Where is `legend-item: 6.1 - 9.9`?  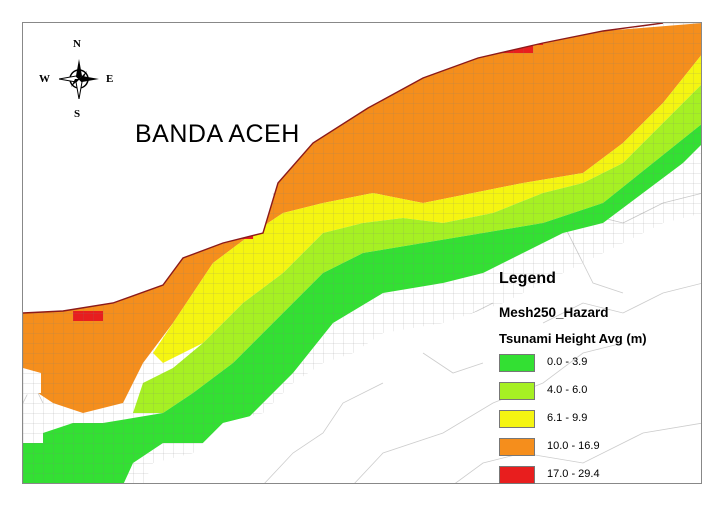
legend-item: 6.1 - 9.9 is located at coordinates (589, 420).